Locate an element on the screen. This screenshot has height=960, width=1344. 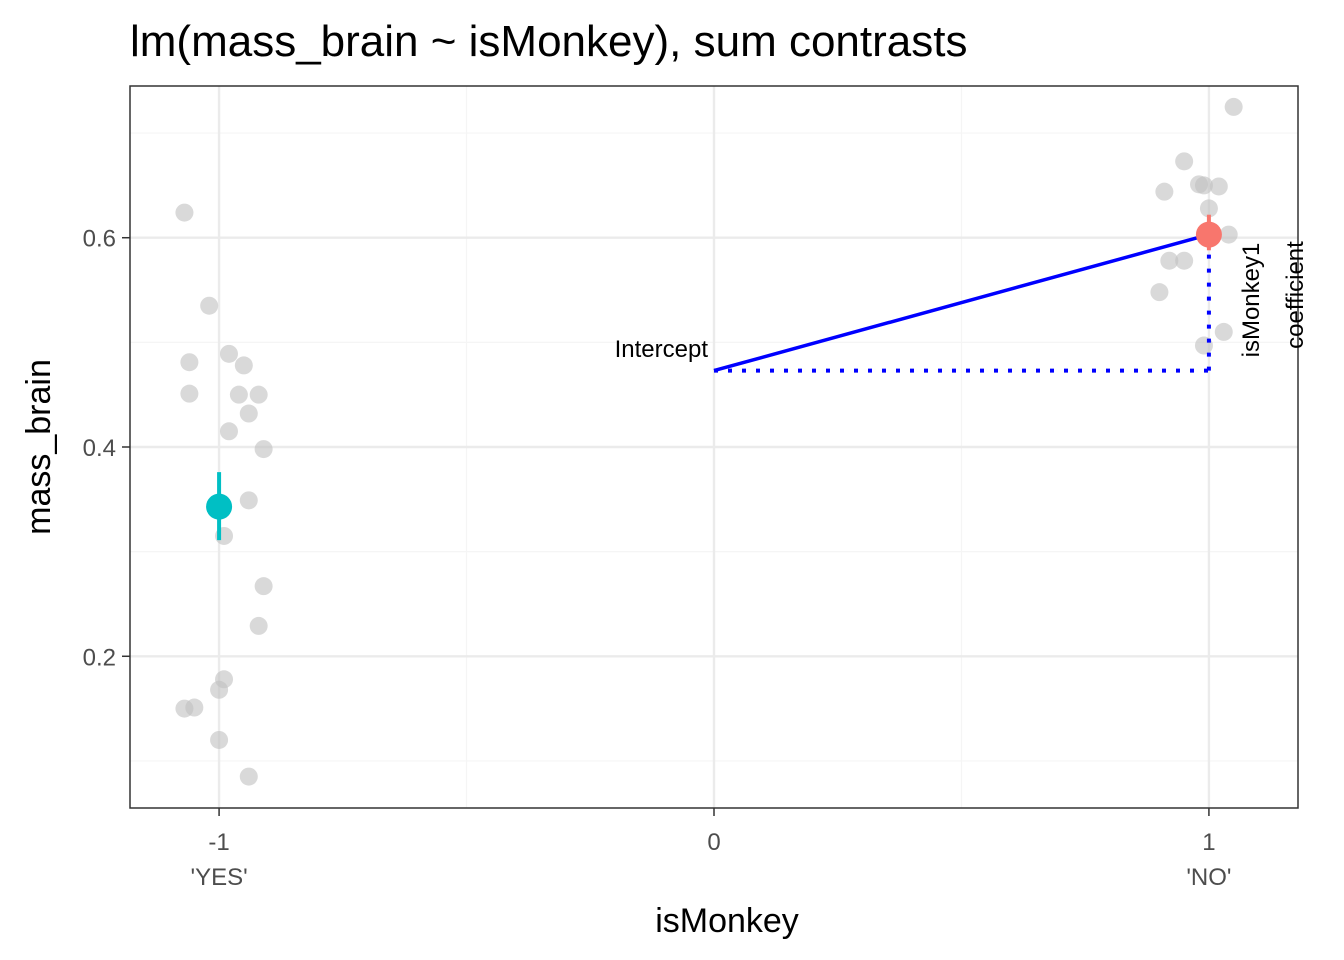
y-tick-label: 0.6 is located at coordinates (99, 239).